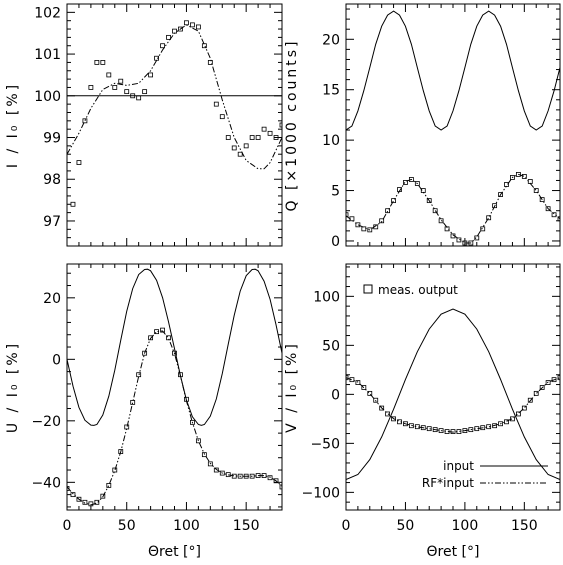 This screenshot has width=563, height=565. What do you see at coordinates (335, 242) in the screenshot?
I see `y-tick-label: 0` at bounding box center [335, 242].